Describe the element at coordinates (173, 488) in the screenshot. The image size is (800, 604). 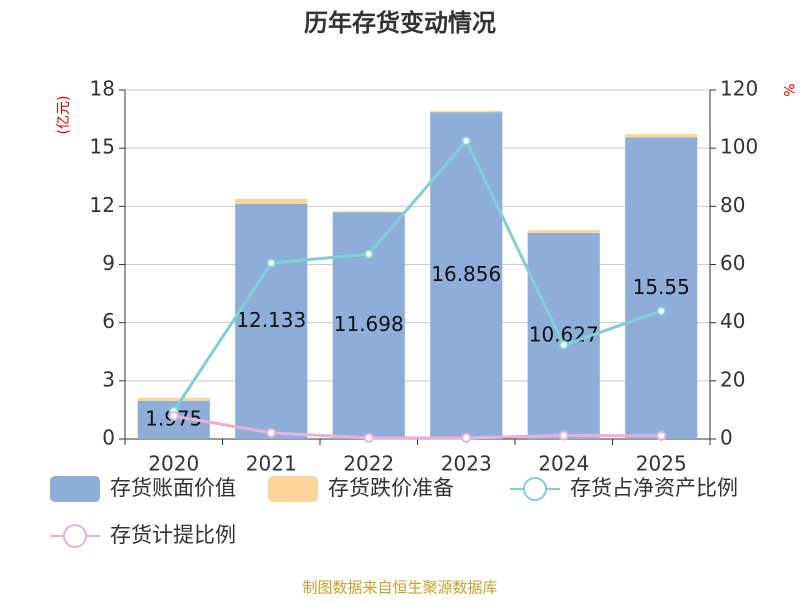
I see `legend-label: 存货账面价值` at that location.